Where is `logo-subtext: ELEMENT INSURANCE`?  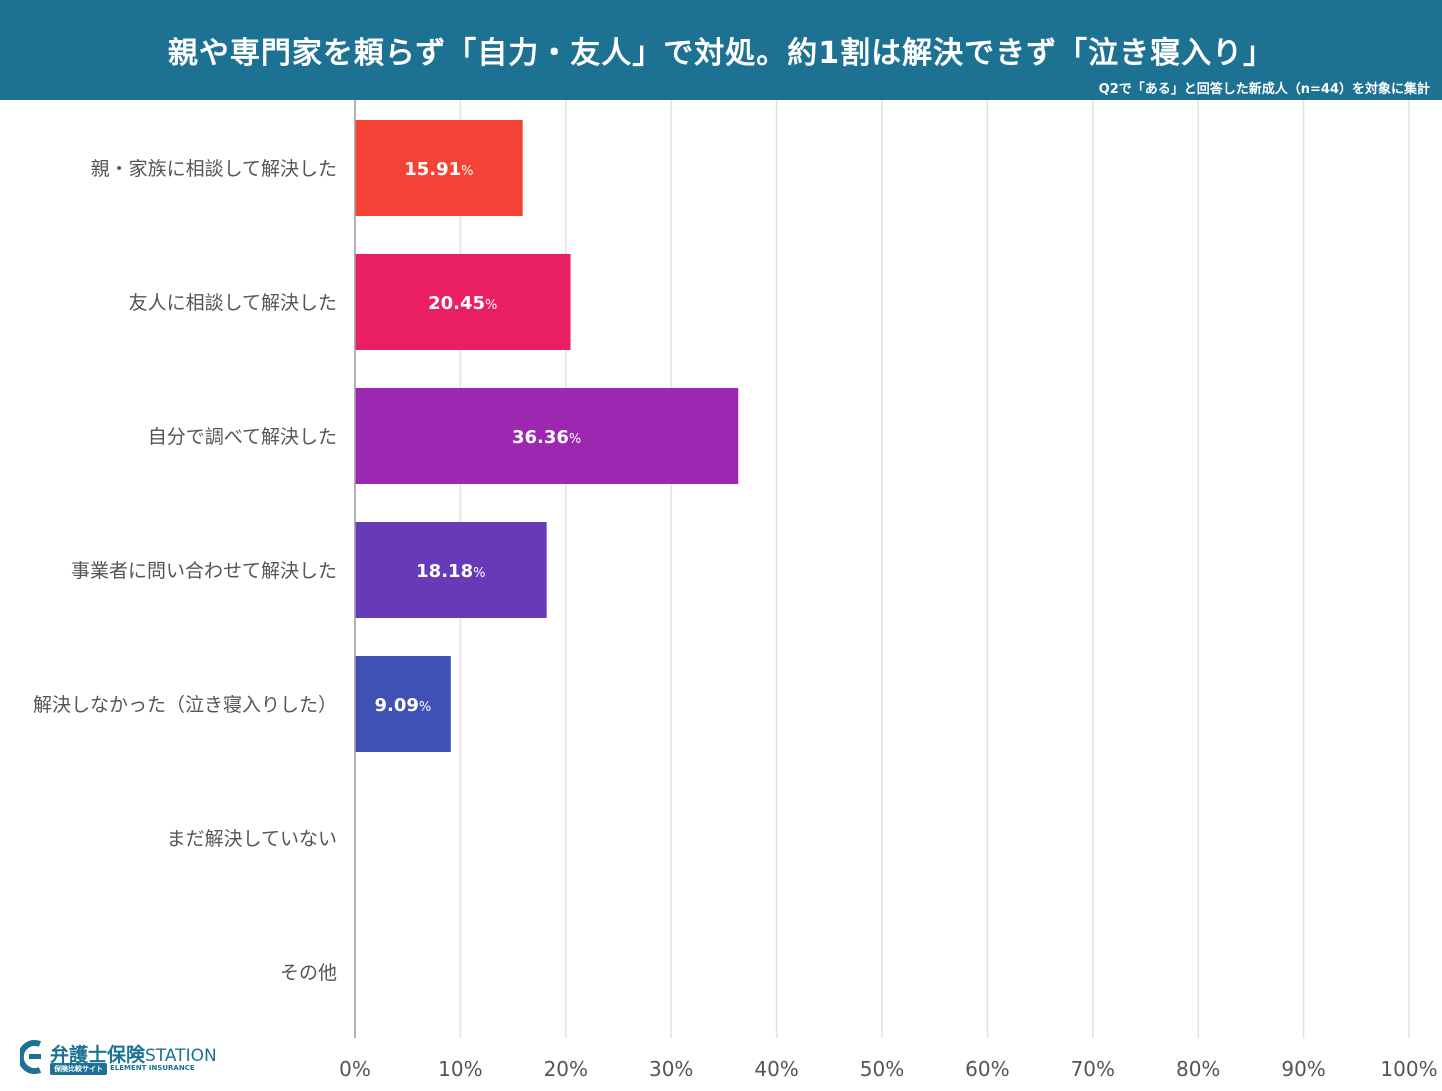 logo-subtext: ELEMENT INSURANCE is located at coordinates (152, 1068).